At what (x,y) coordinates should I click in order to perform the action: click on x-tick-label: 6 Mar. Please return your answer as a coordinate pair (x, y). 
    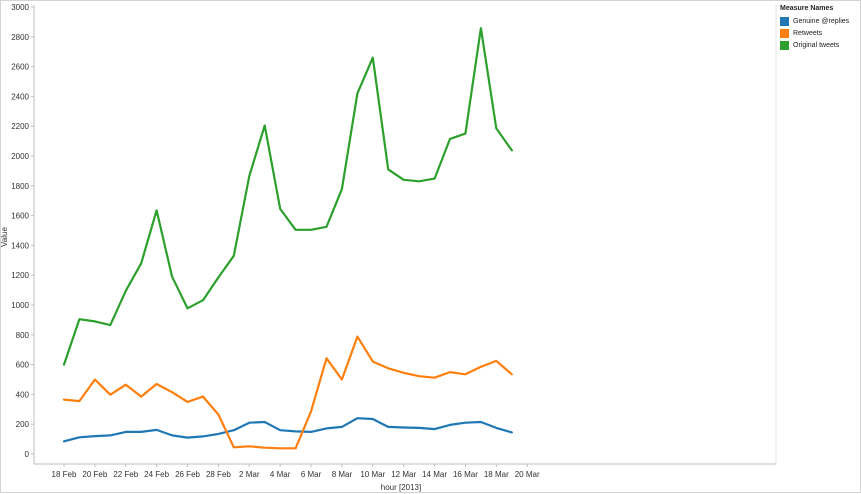
    Looking at the image, I should click on (311, 474).